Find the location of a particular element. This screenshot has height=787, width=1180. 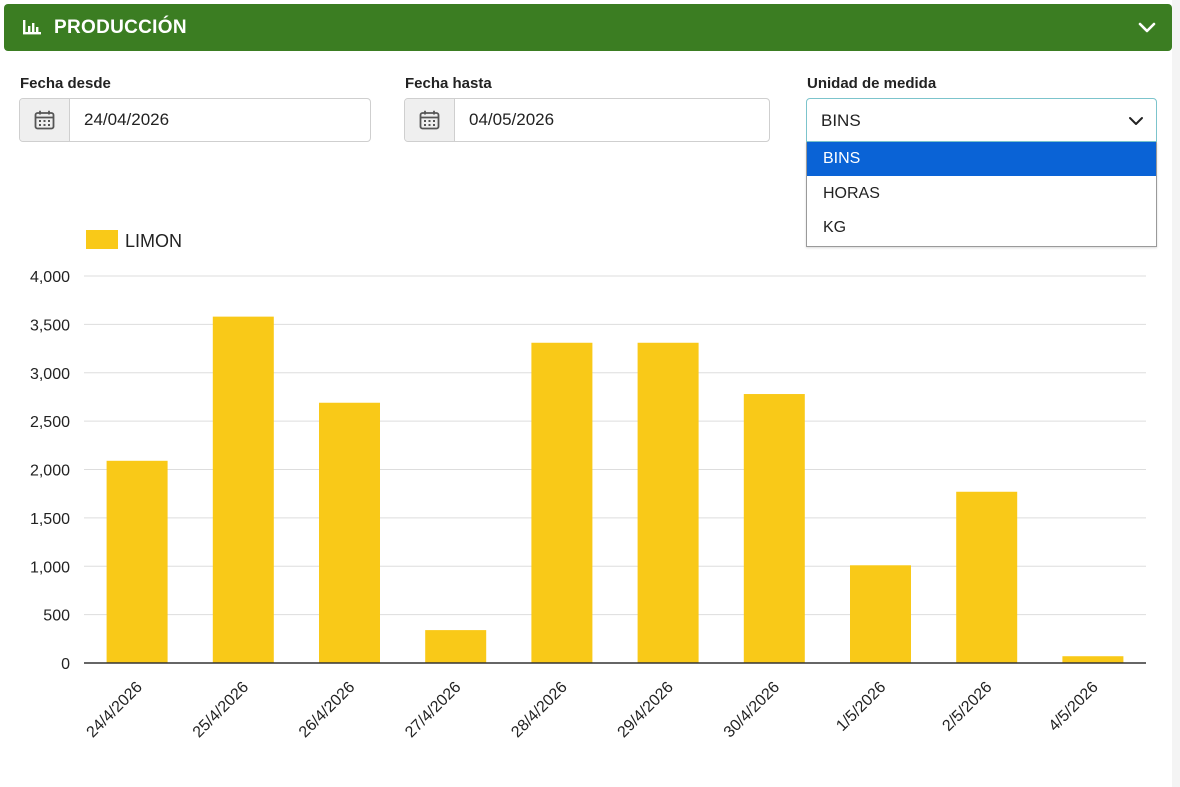

x-tick-label: 26/4/2026 is located at coordinates (327, 710).